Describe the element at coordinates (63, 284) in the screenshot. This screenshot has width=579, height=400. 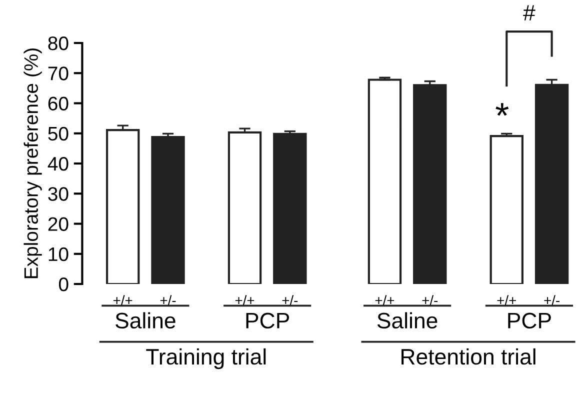
I see `y-tick-label: 0` at that location.